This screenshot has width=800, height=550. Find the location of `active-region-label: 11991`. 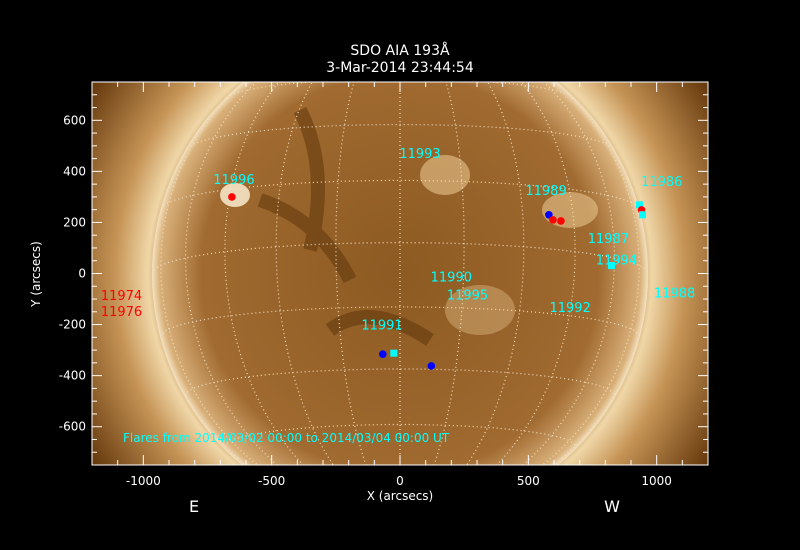

active-region-label: 11991 is located at coordinates (381, 325).